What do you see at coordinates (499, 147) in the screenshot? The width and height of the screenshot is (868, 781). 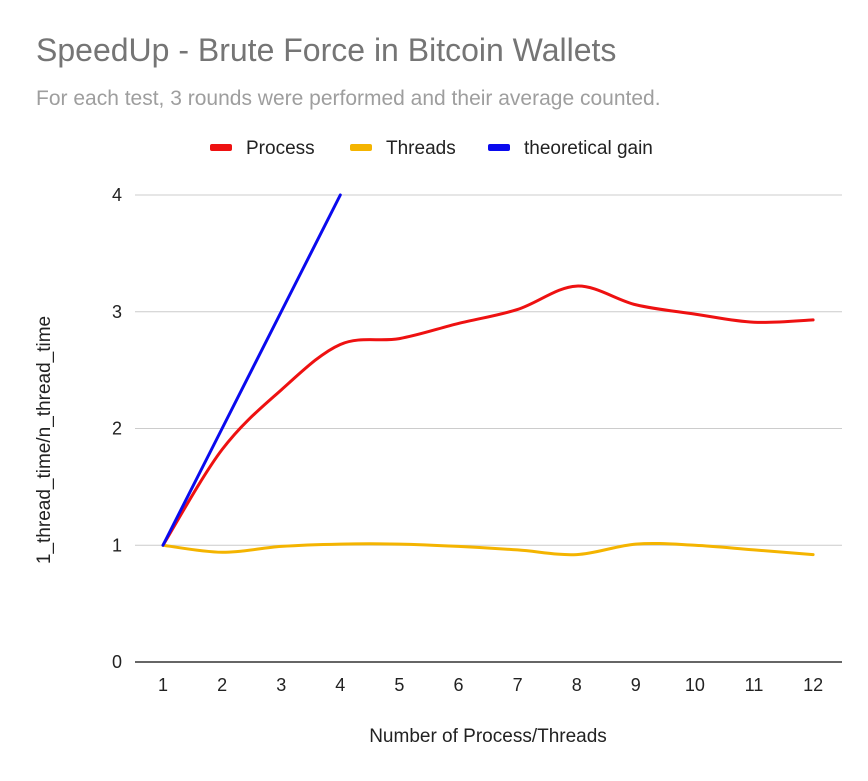 I see `legend-swatch-theoretical-gain` at bounding box center [499, 147].